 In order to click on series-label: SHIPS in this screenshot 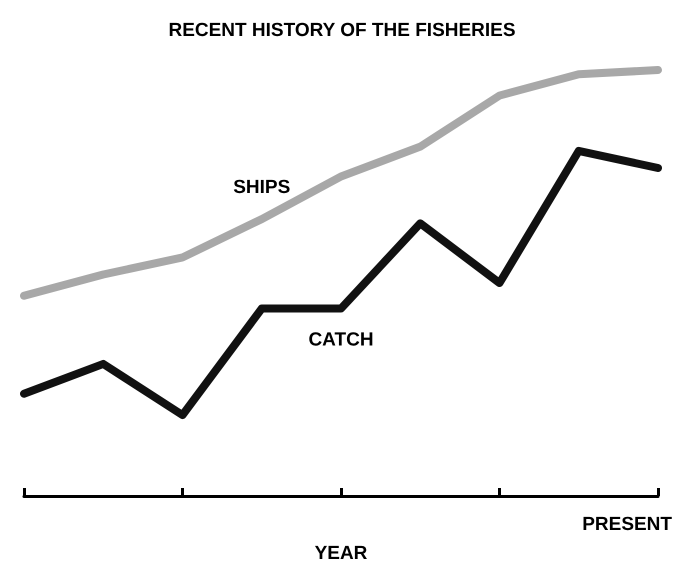, I will do `click(261, 187)`.